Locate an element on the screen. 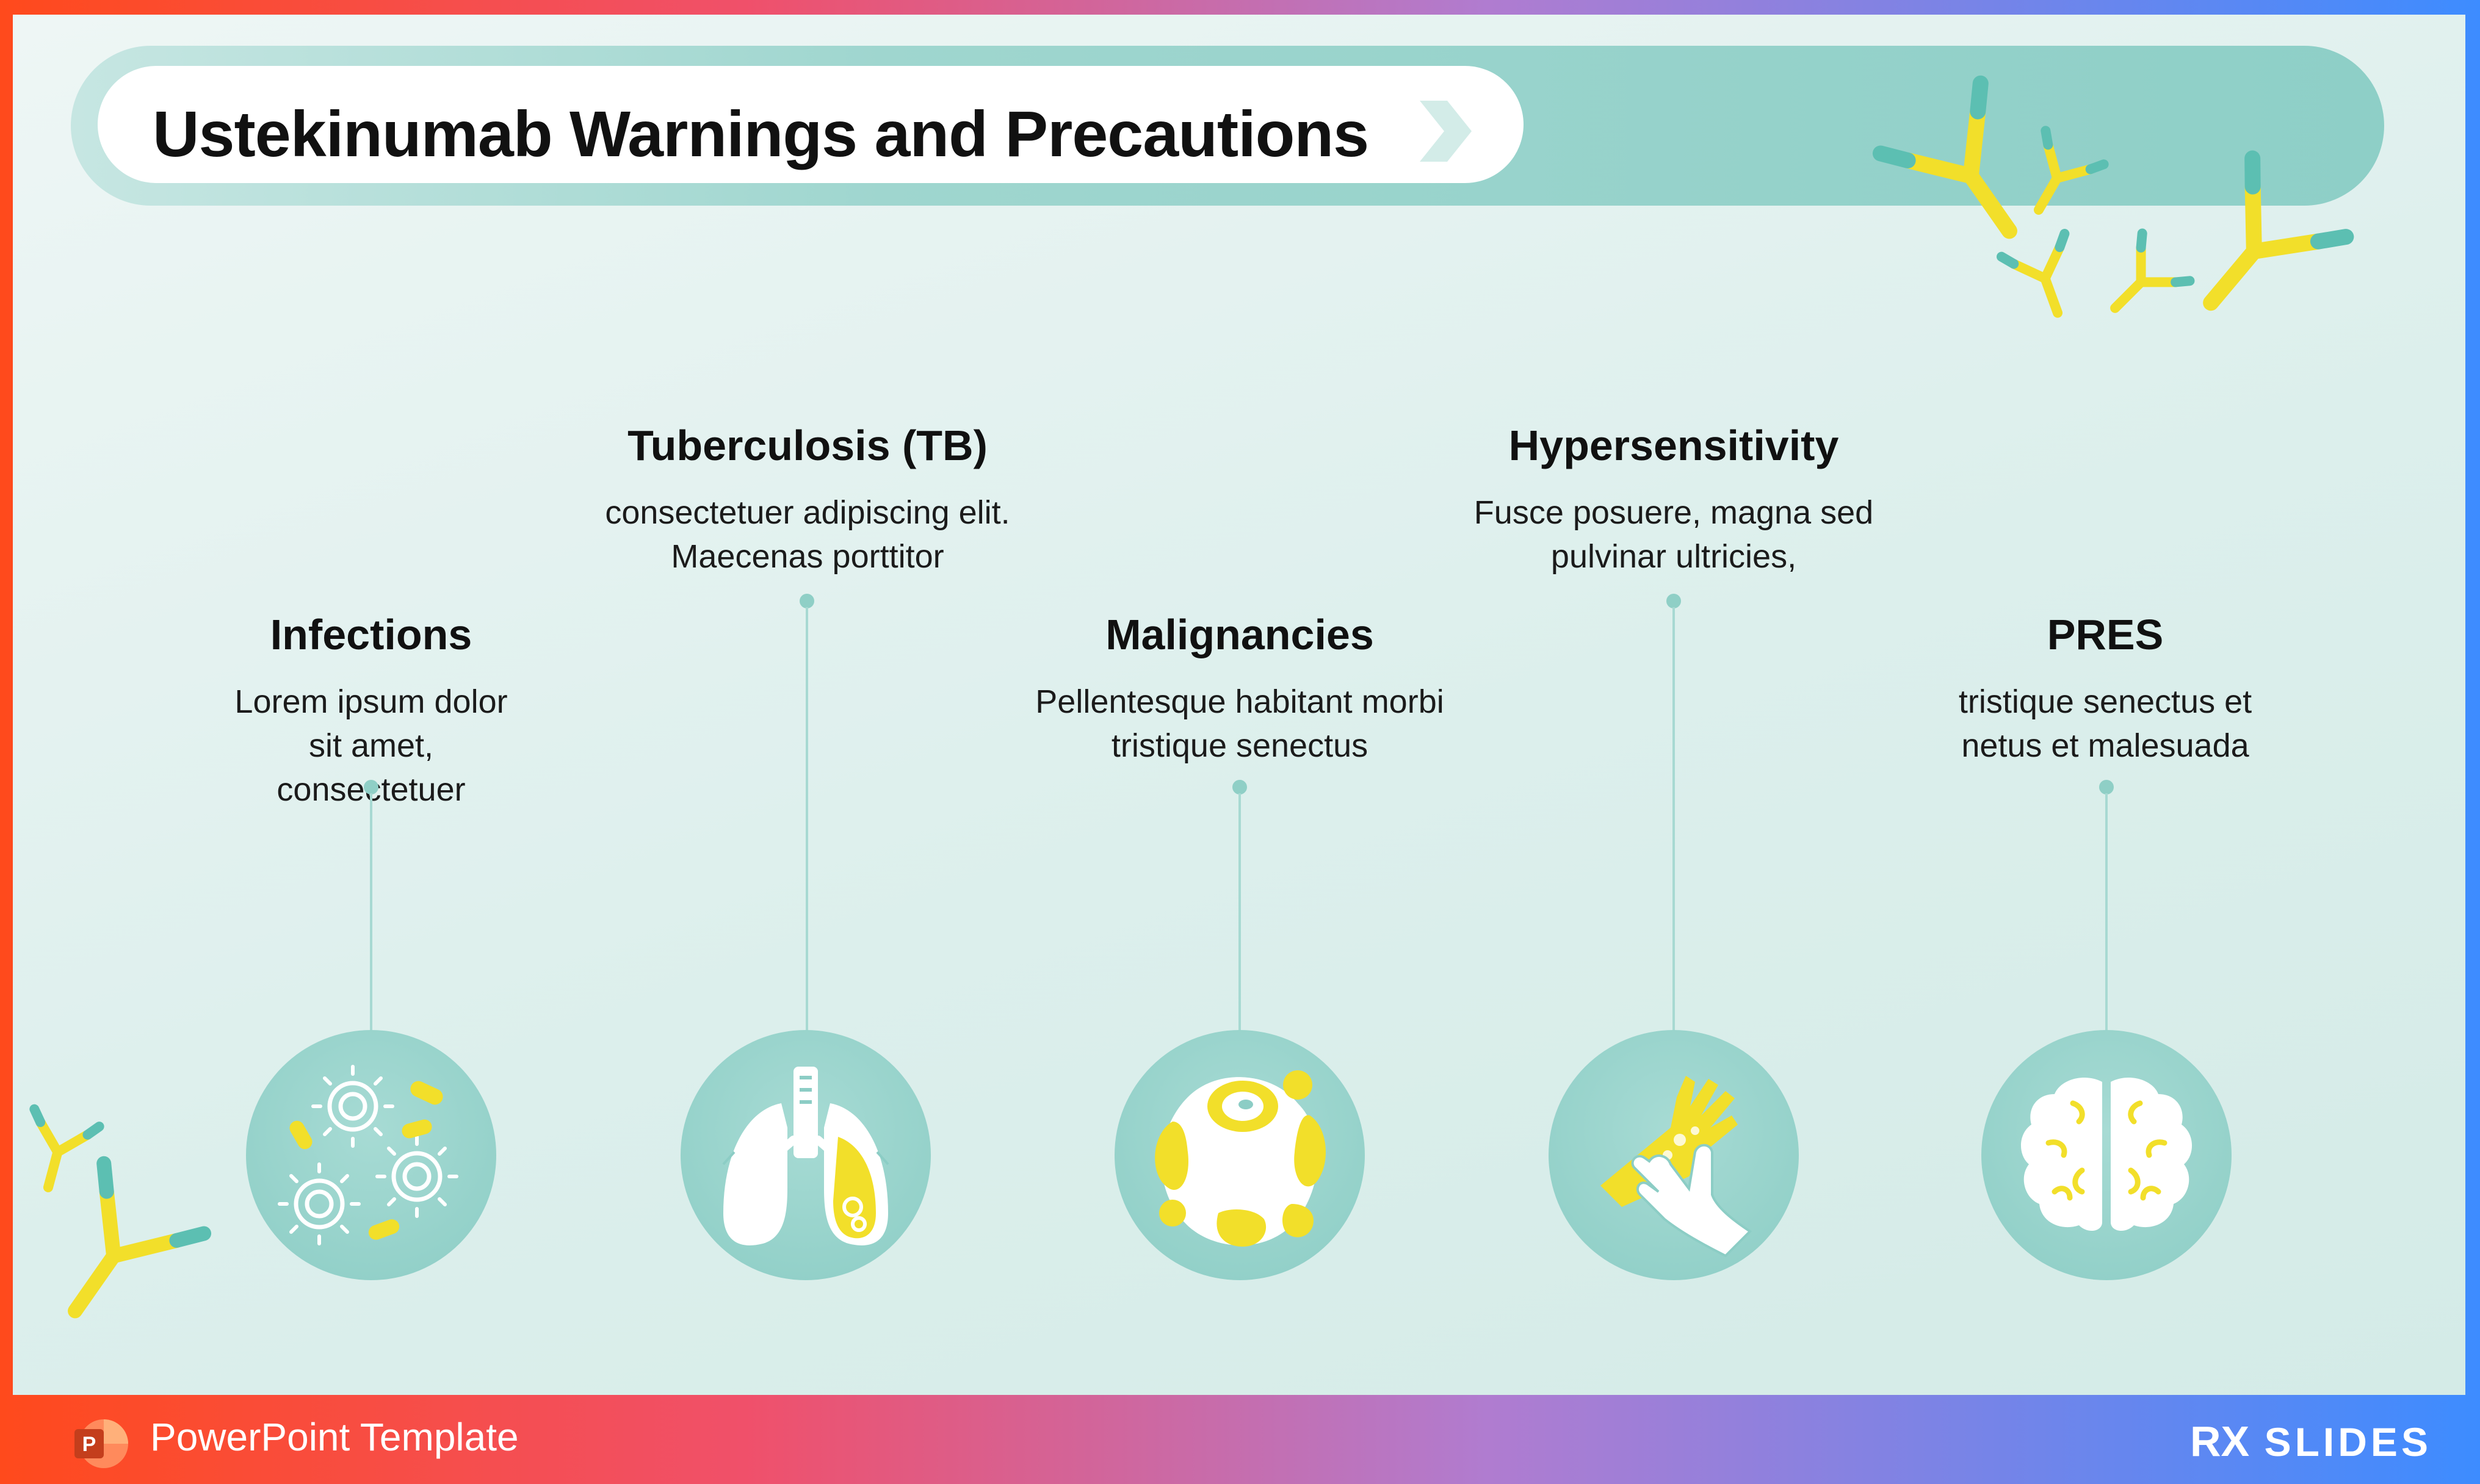 This screenshot has height=1484, width=2480. footer-template-label: PowerPoint Template is located at coordinates (334, 1437).